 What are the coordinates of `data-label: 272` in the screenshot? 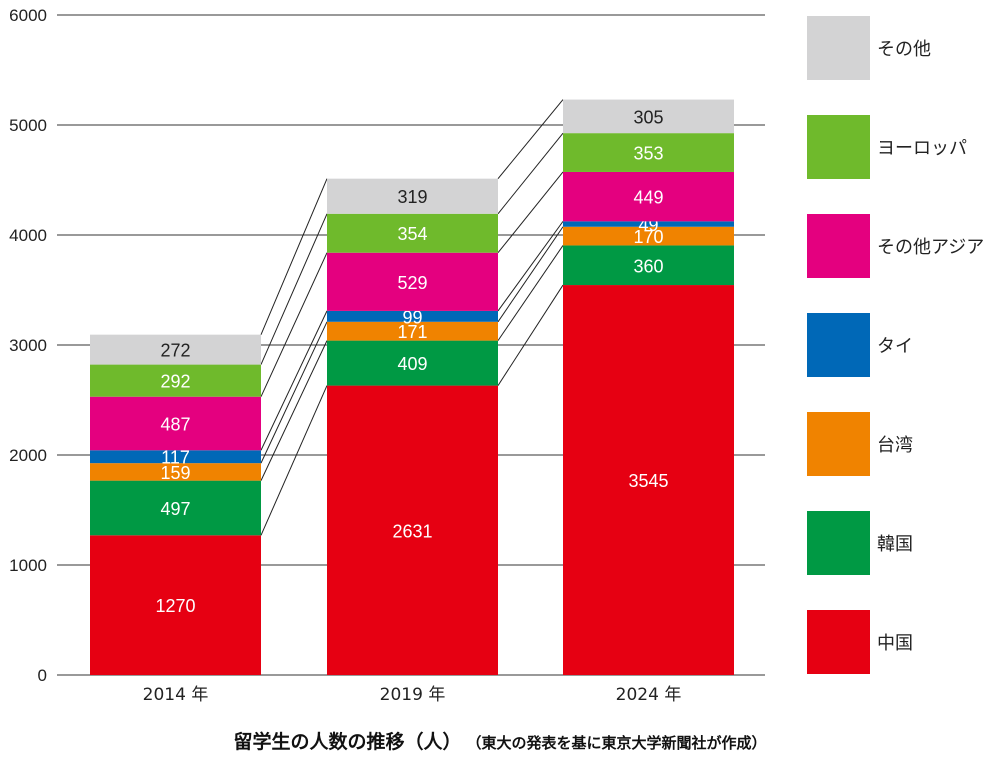 It's located at (175, 351).